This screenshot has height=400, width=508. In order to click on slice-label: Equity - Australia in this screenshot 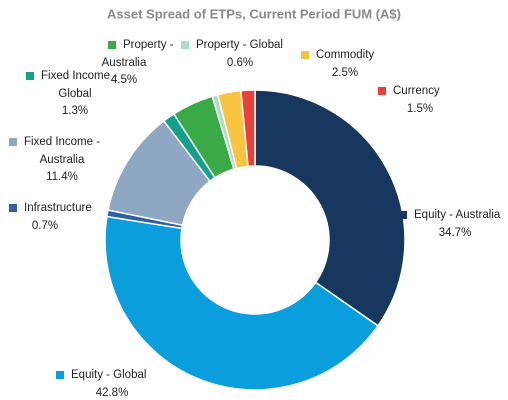, I will do `click(457, 215)`.